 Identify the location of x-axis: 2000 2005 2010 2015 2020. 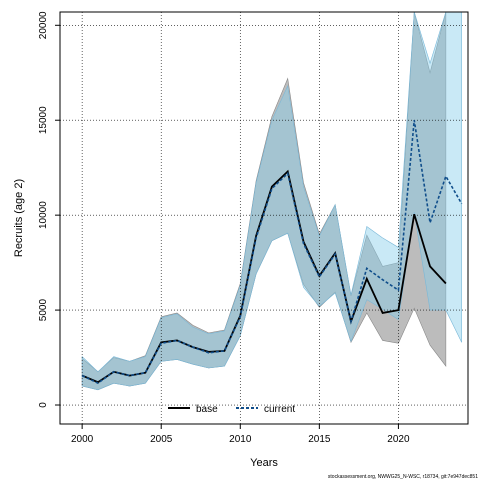
(240, 434).